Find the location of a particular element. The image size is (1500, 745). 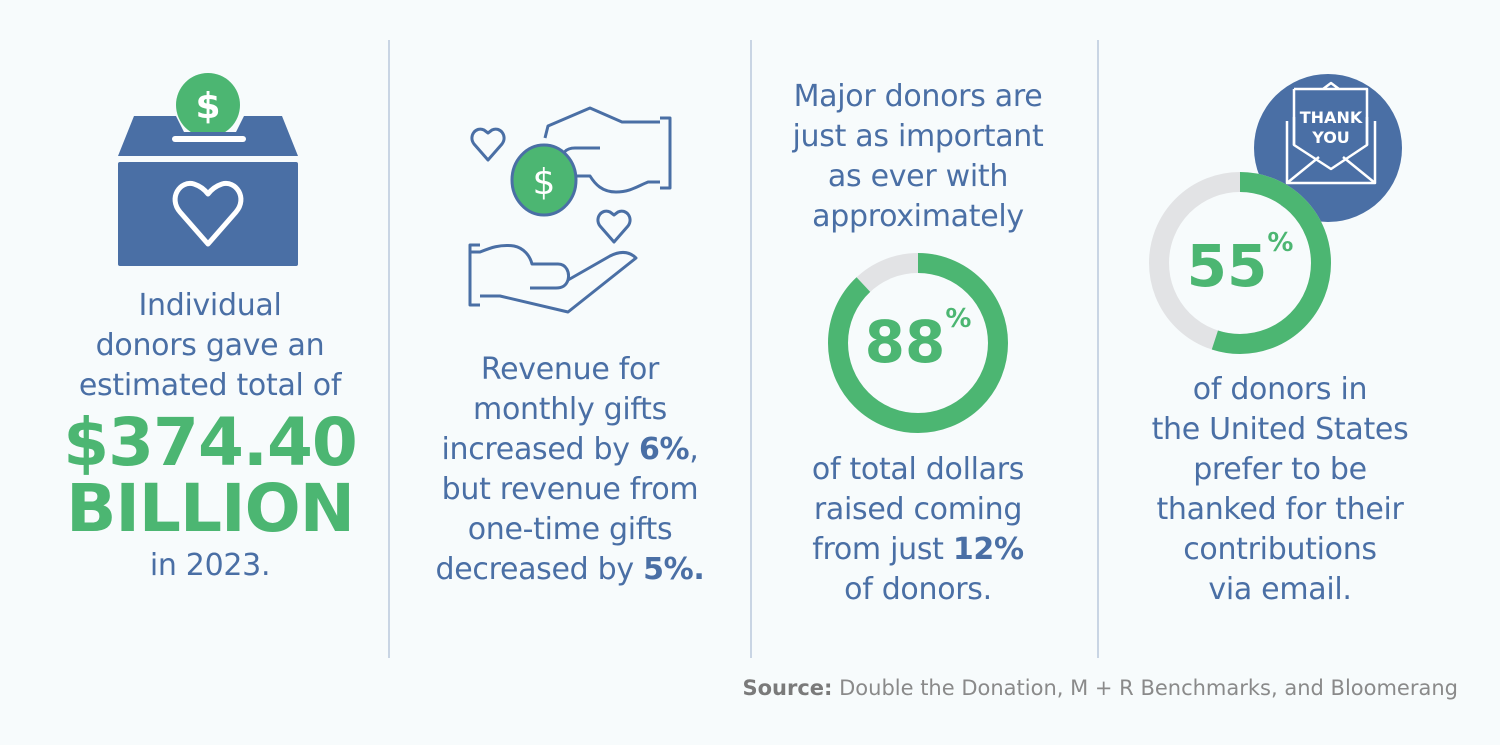

donut-55-percent is located at coordinates (1240, 263).